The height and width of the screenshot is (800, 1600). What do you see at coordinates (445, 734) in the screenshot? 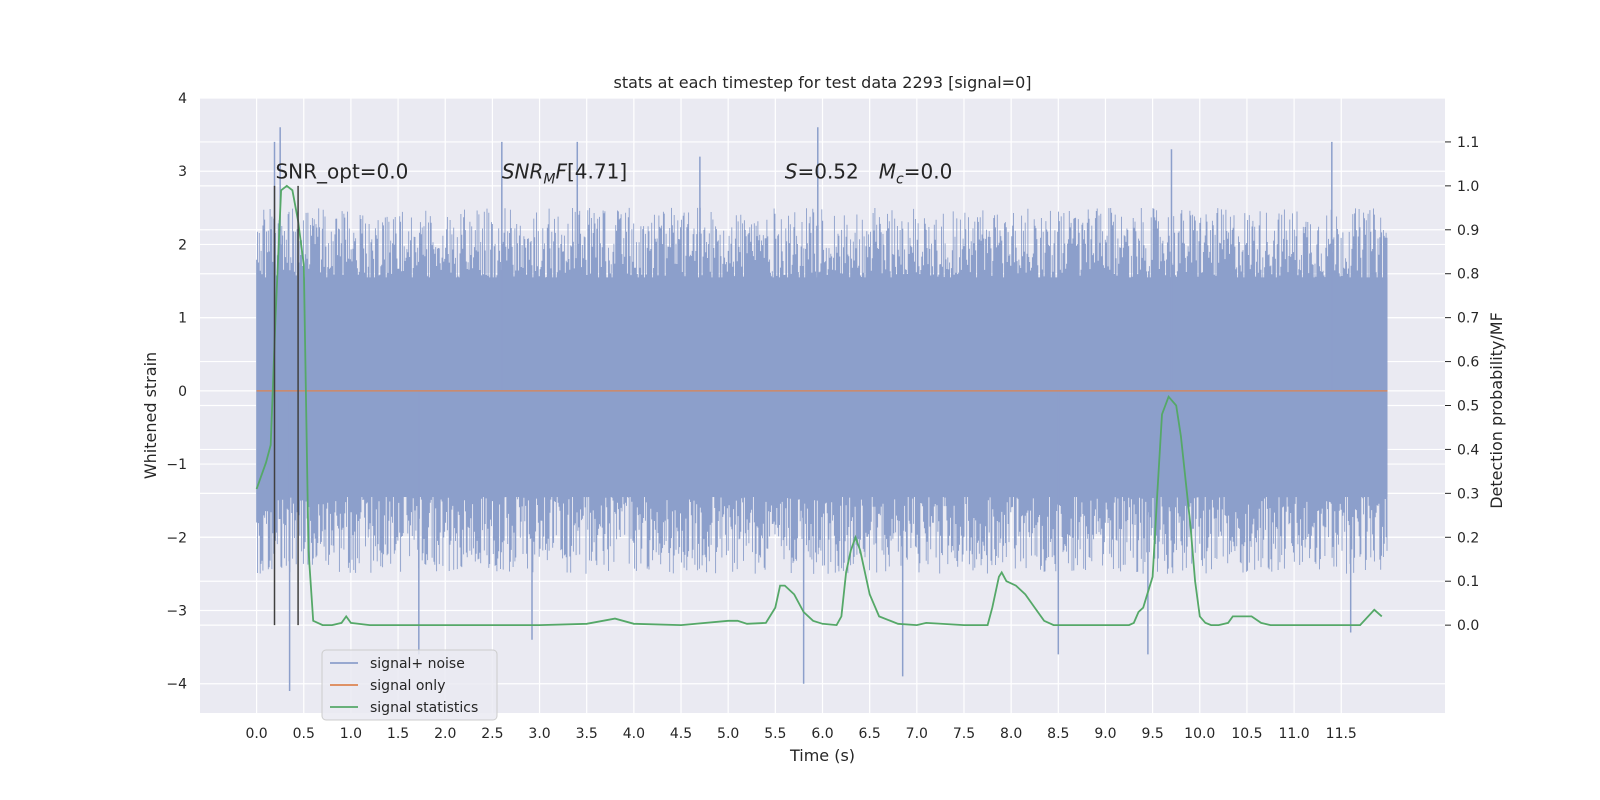
I see `x-tick-label: 2.0` at bounding box center [445, 734].